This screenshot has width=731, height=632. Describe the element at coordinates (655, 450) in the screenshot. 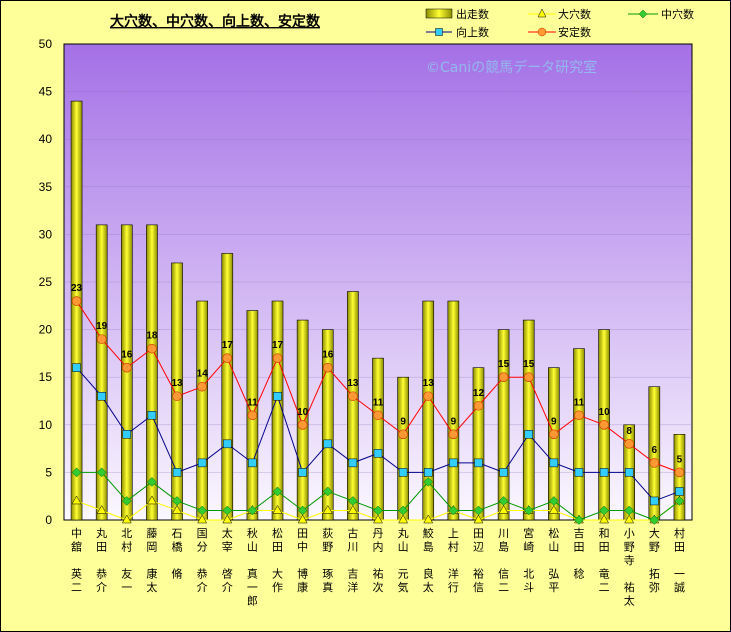

I see `data-label-安定数: 6` at that location.